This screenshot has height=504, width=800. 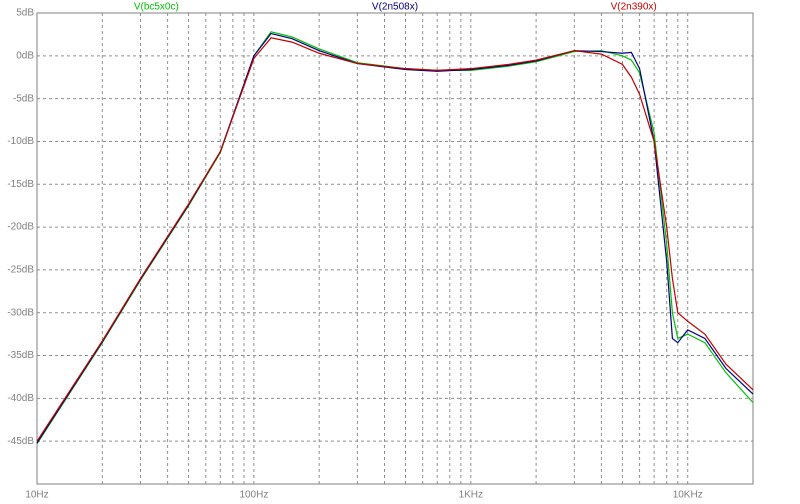 What do you see at coordinates (634, 7) in the screenshot?
I see `legend-entry: V(2n390x)` at bounding box center [634, 7].